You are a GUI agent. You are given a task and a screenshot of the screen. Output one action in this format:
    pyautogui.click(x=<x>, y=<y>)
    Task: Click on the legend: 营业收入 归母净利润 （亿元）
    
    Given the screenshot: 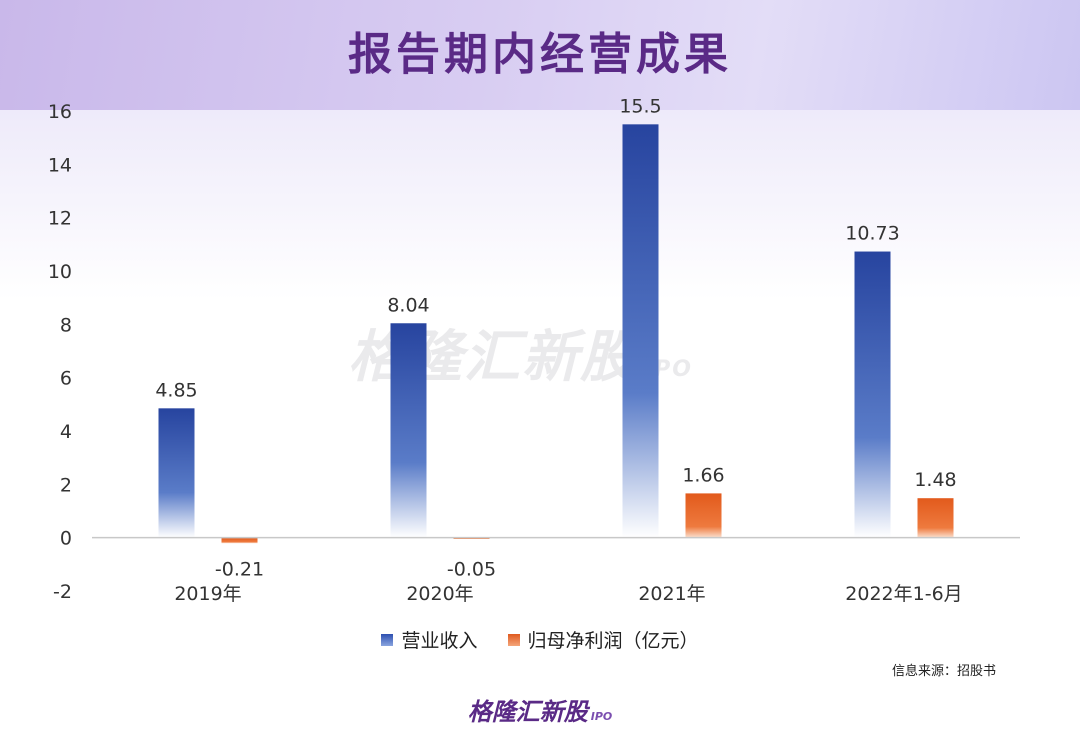 What is the action you would take?
    pyautogui.click(x=540, y=639)
    